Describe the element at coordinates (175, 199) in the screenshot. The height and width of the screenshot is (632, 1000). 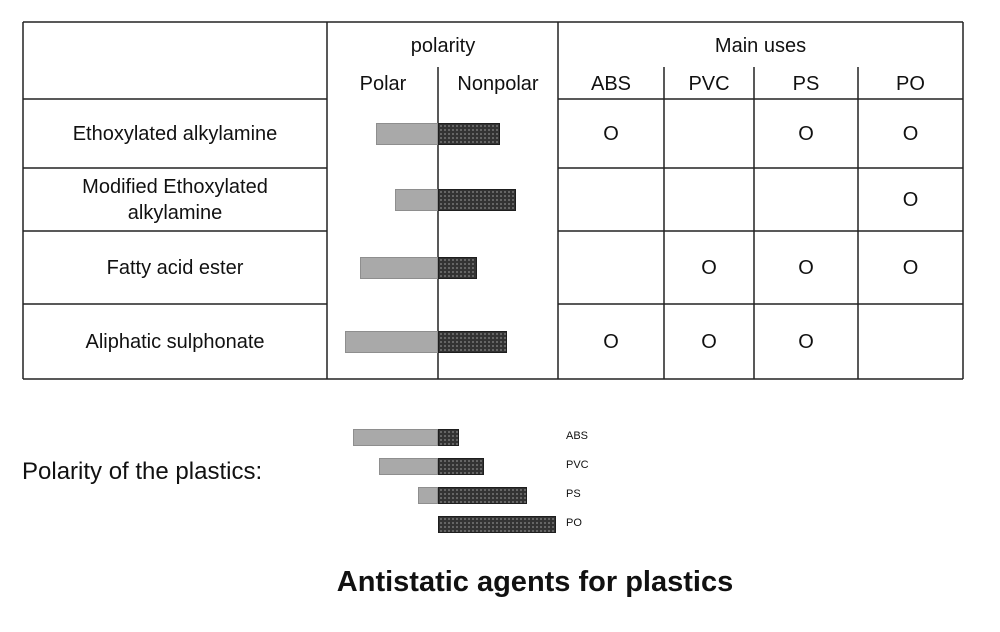
I see `row-label: Modified Ethoxylated alkylamine` at that location.